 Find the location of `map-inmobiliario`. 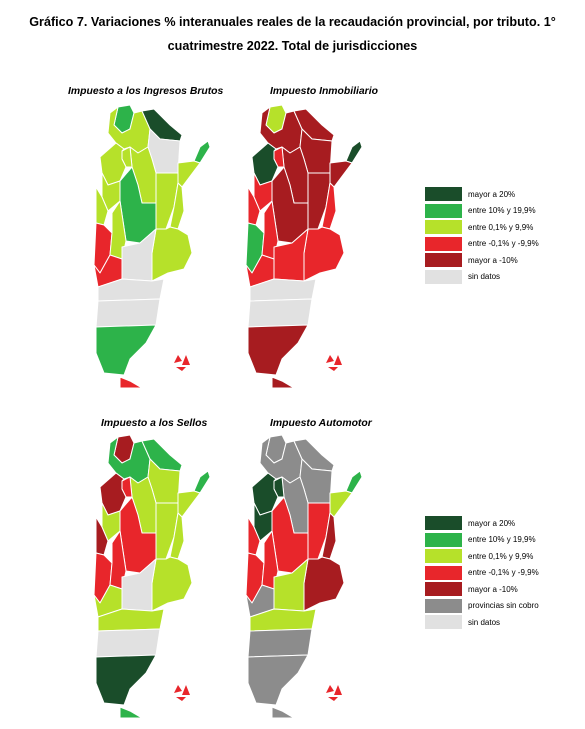

map-inmobiliario is located at coordinates (302, 246).